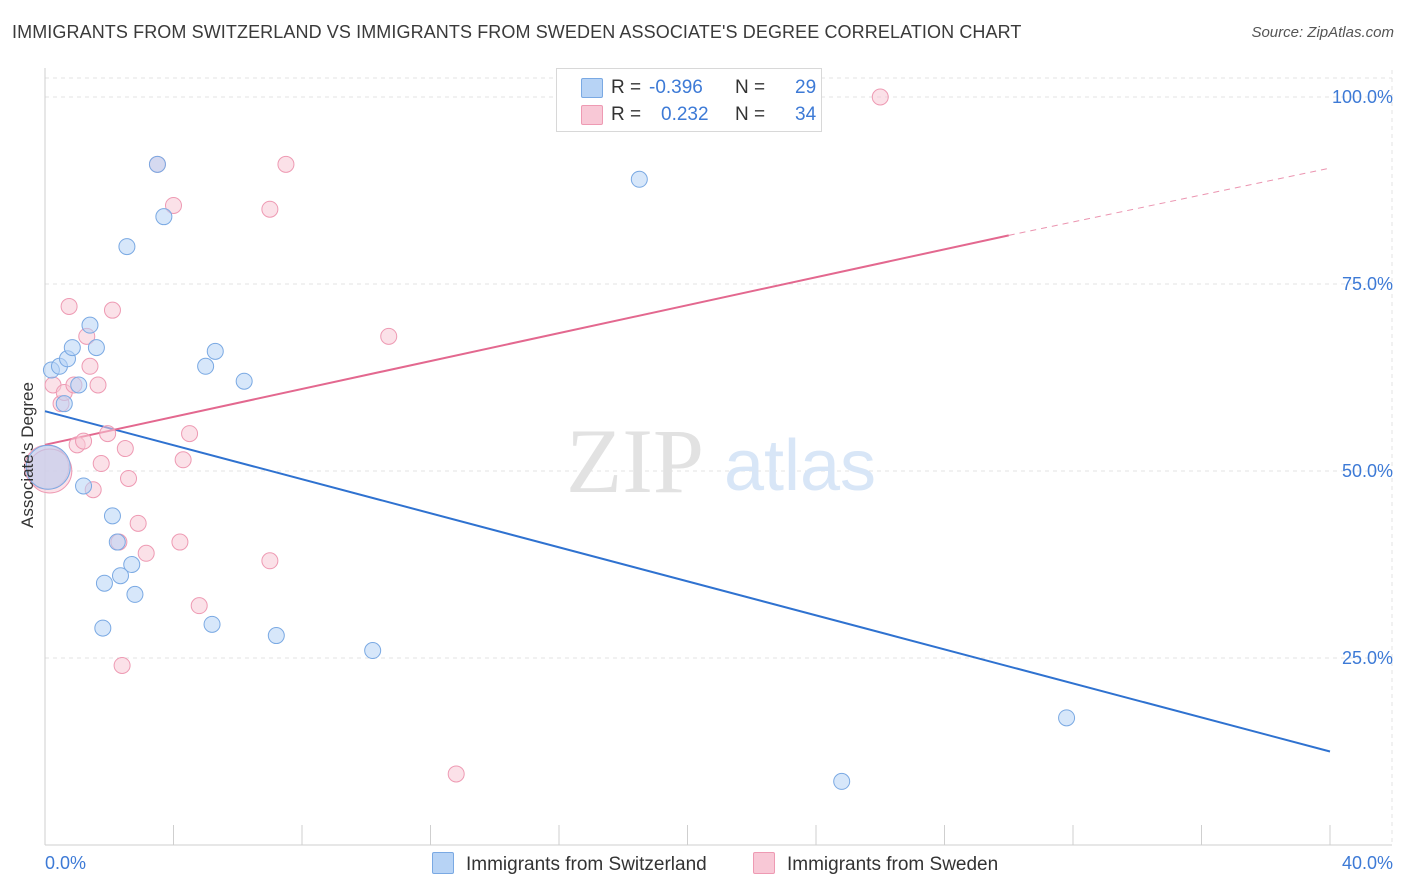  I want to click on y-tick-label: 75.0%, so click(1367, 284).